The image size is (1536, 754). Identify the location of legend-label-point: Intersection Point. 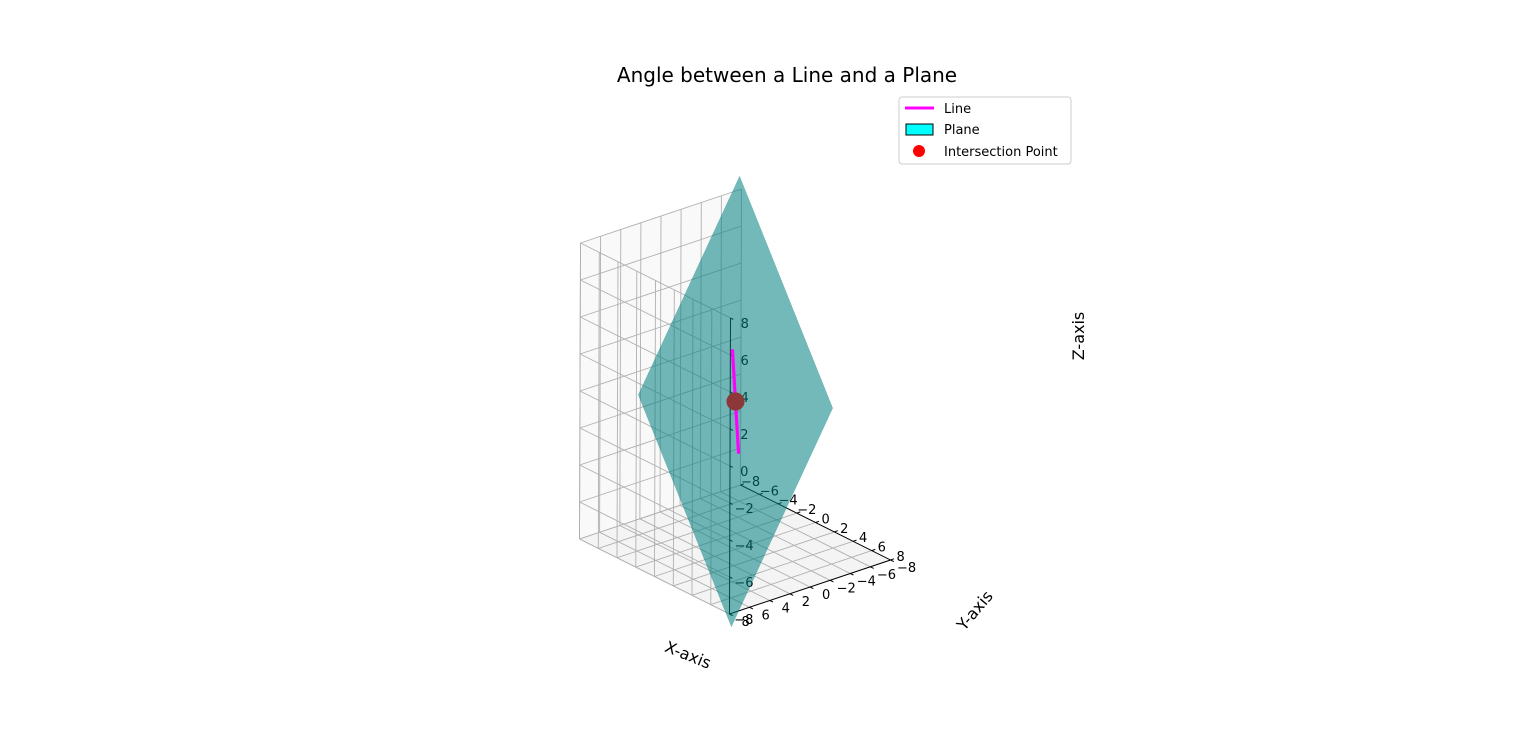
(1001, 152).